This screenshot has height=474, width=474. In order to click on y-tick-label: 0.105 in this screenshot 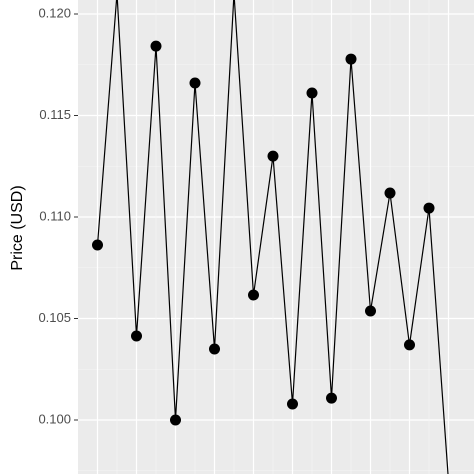, I will do `click(54, 317)`.